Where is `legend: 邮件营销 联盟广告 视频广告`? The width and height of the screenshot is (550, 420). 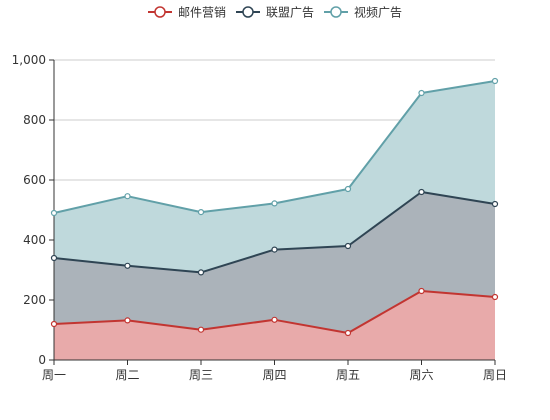 legend: 邮件营销 联盟广告 视频广告 is located at coordinates (275, 12).